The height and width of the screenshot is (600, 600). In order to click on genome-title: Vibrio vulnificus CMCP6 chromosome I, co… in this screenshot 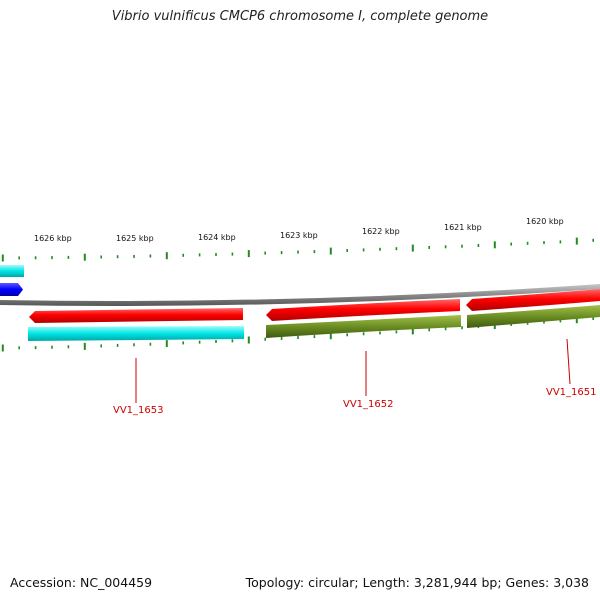, I will do `click(300, 16)`.